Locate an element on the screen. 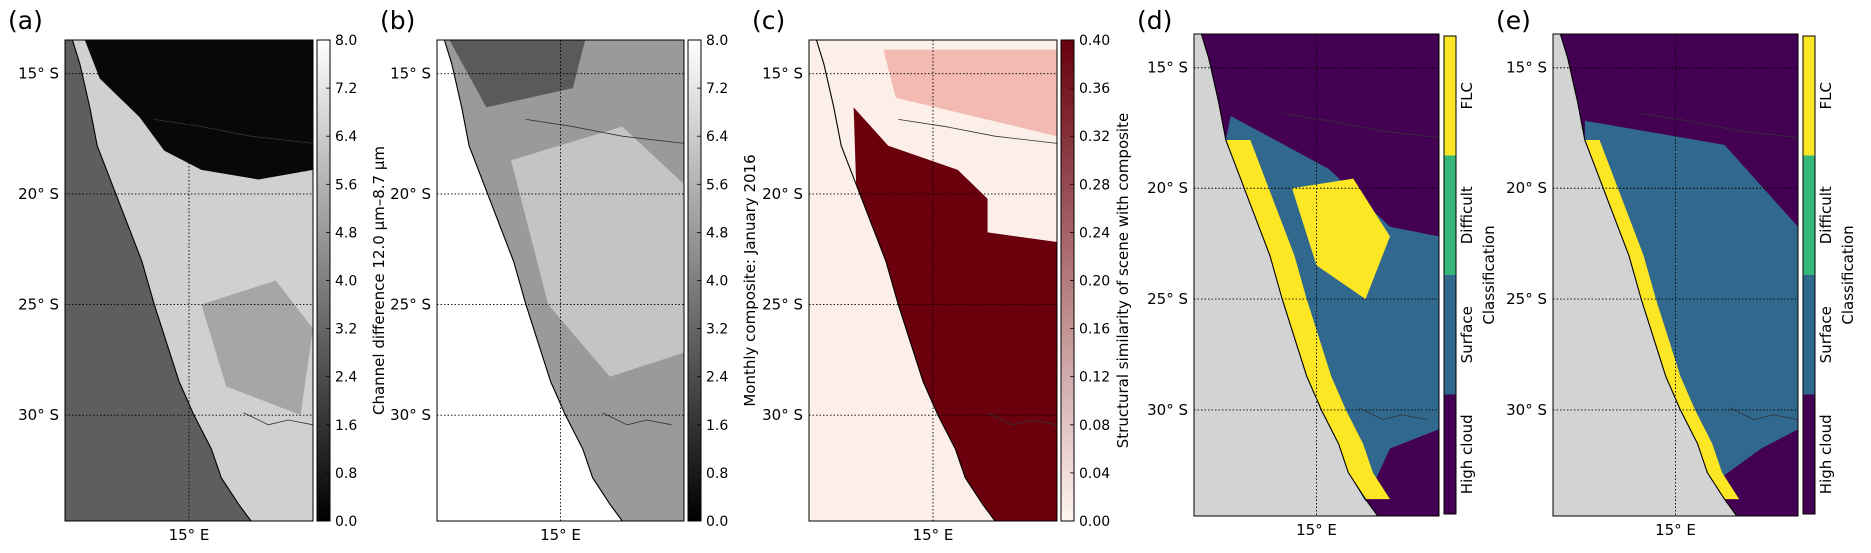  colorbar-tick-label: 5.6 is located at coordinates (717, 185).